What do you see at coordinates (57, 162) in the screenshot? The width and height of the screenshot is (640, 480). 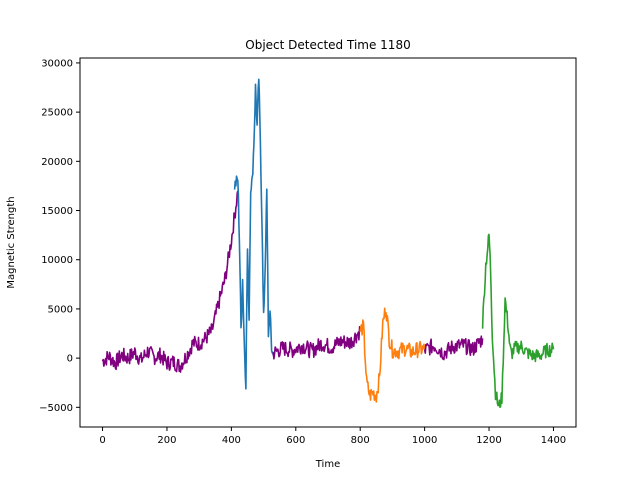 I see `y-tick-label: 20000` at bounding box center [57, 162].